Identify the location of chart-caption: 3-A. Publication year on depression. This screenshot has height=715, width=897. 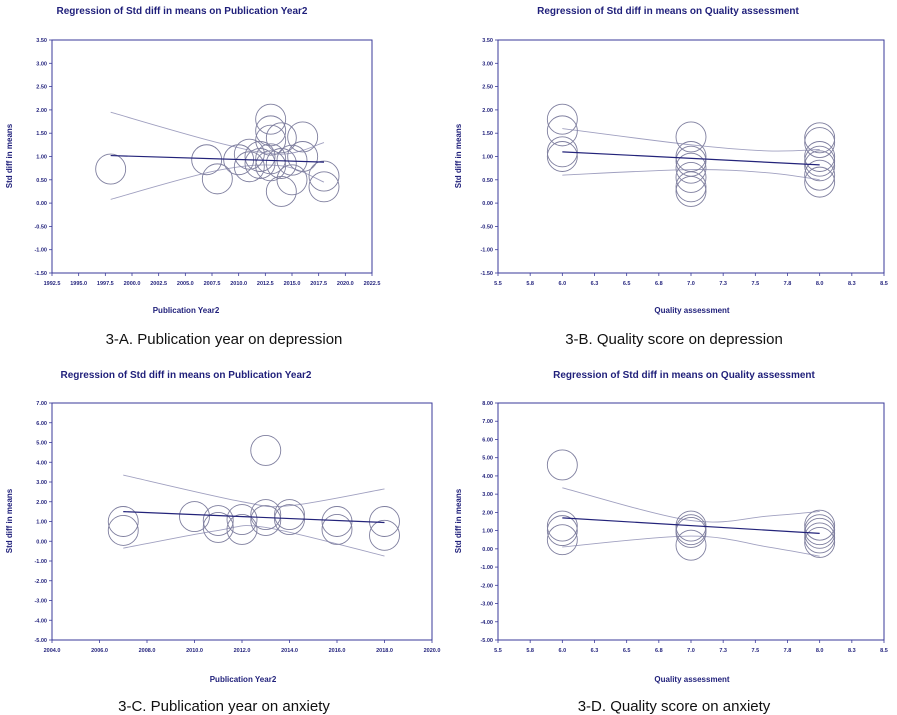
(224, 339).